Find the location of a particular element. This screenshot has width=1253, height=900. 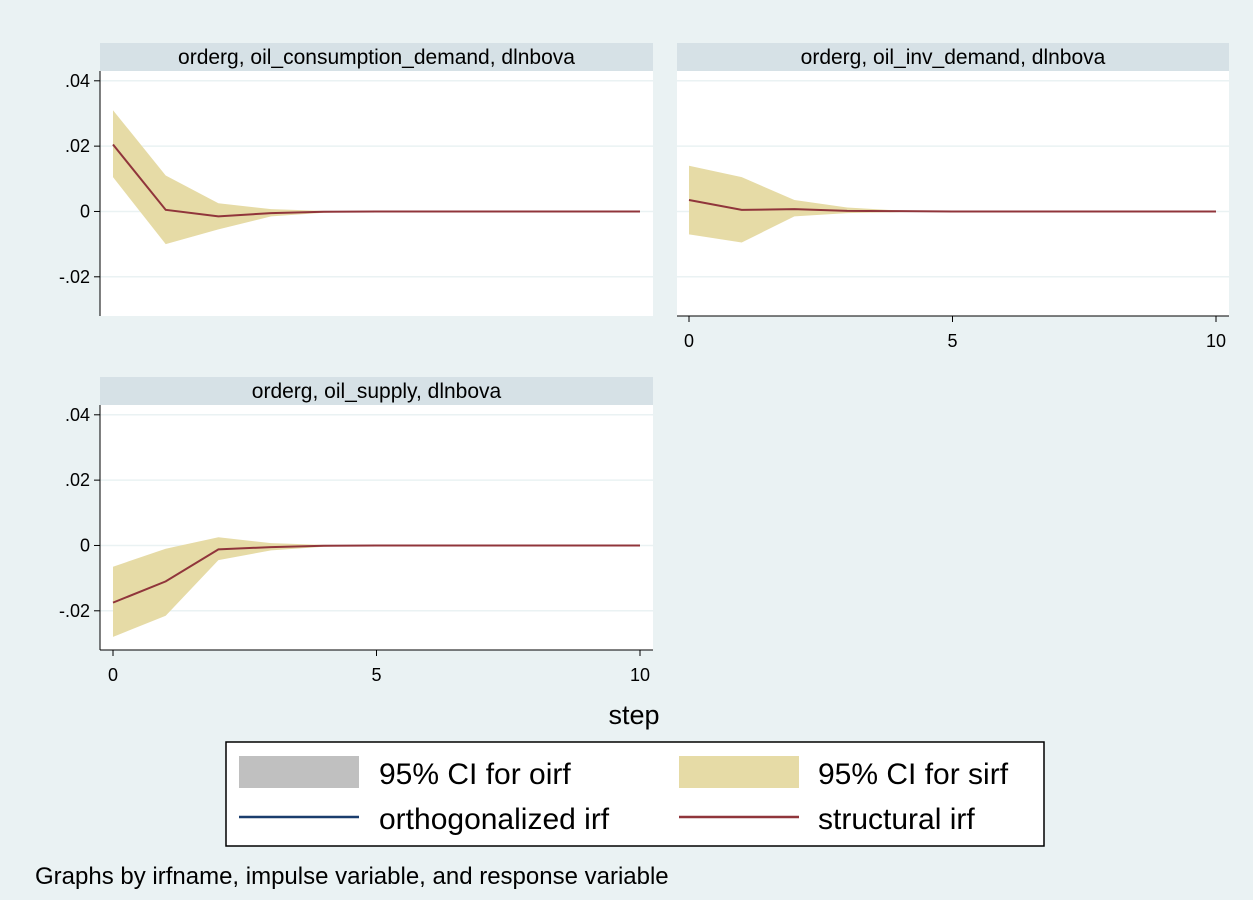

plot-area is located at coordinates (376, 527).